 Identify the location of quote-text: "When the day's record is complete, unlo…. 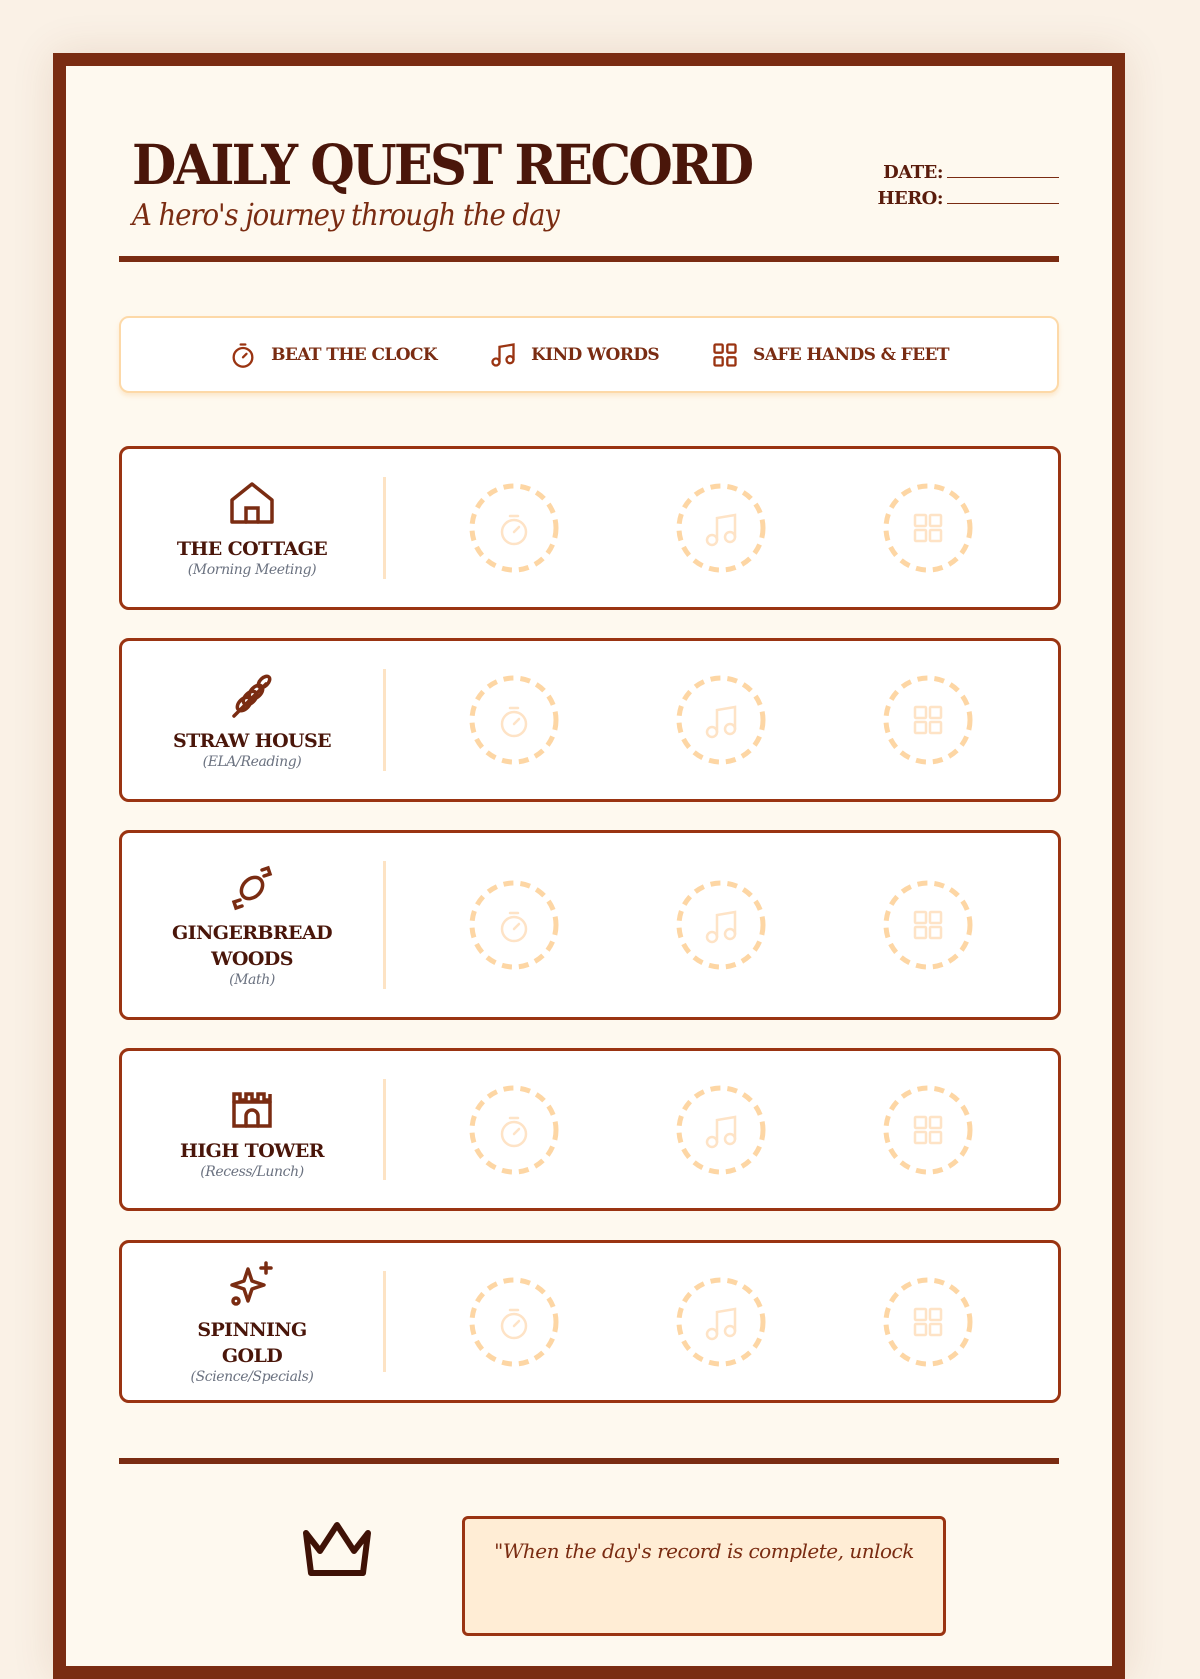
(704, 1551).